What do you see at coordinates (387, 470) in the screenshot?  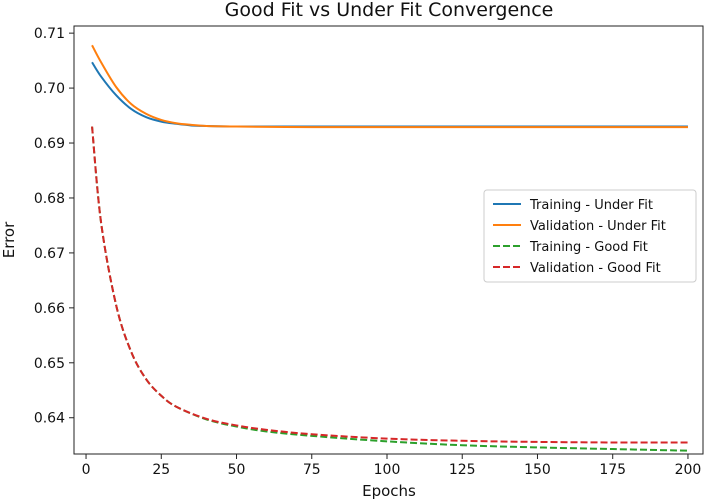 I see `x-tick-label: 100` at bounding box center [387, 470].